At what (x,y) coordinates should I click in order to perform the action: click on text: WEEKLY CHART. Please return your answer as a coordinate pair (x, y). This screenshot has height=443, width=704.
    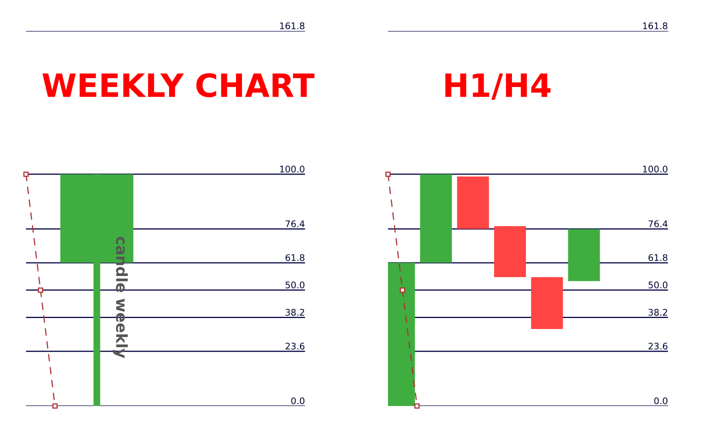
    Looking at the image, I should click on (178, 85).